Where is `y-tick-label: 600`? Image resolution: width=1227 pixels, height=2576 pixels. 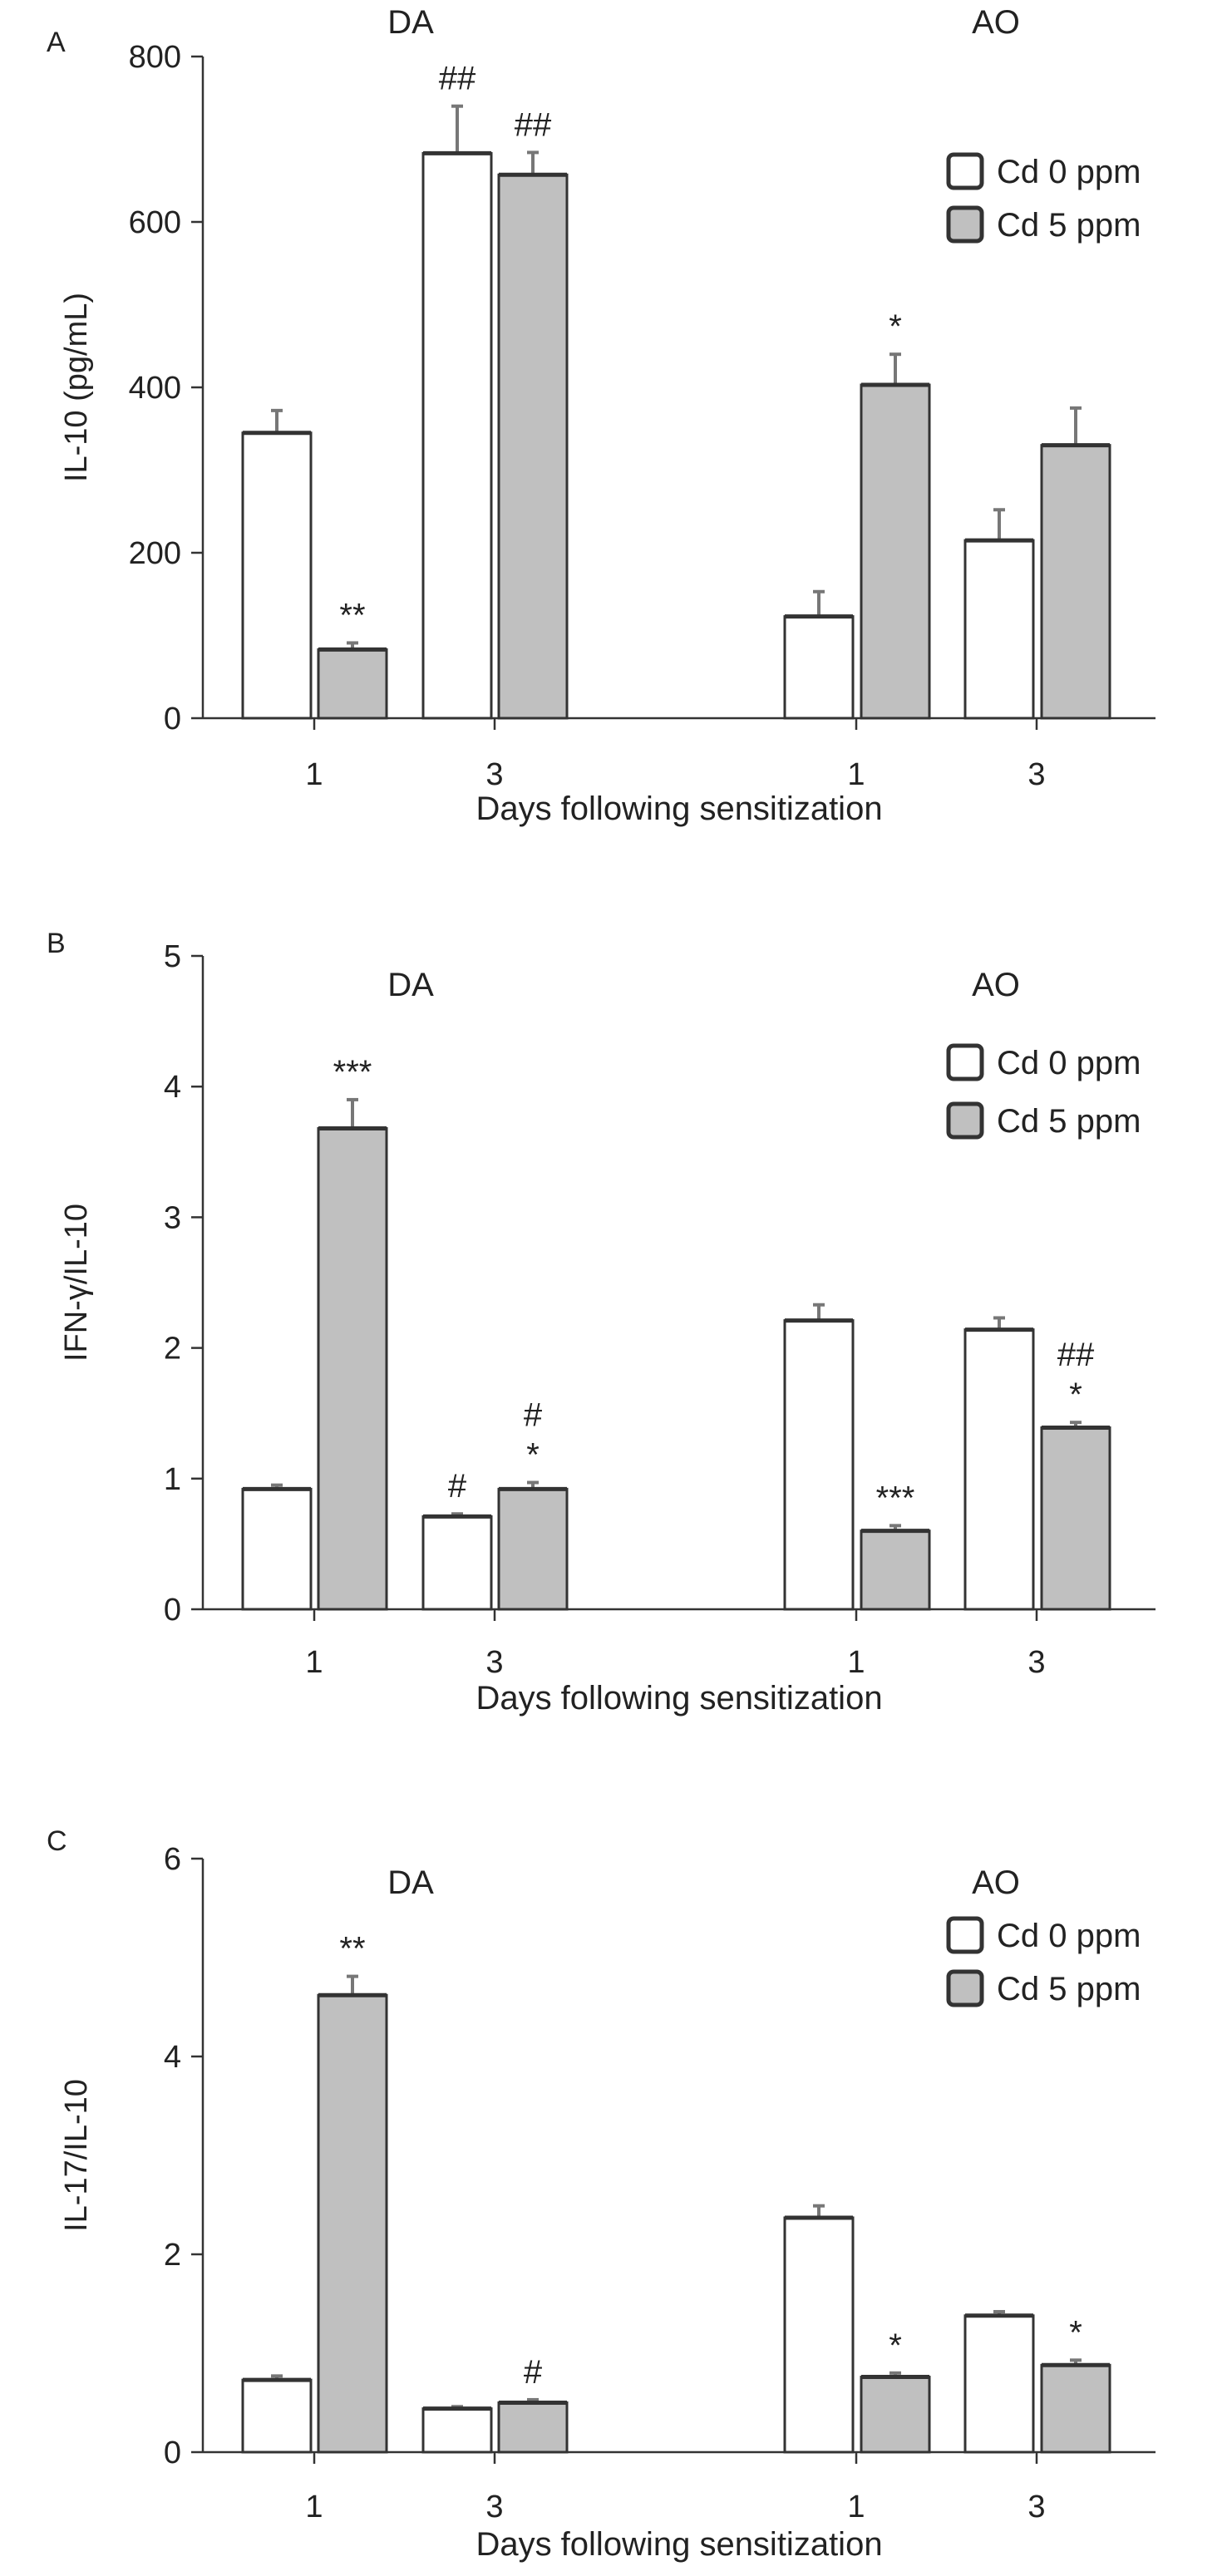
y-tick-label: 600 is located at coordinates (155, 222).